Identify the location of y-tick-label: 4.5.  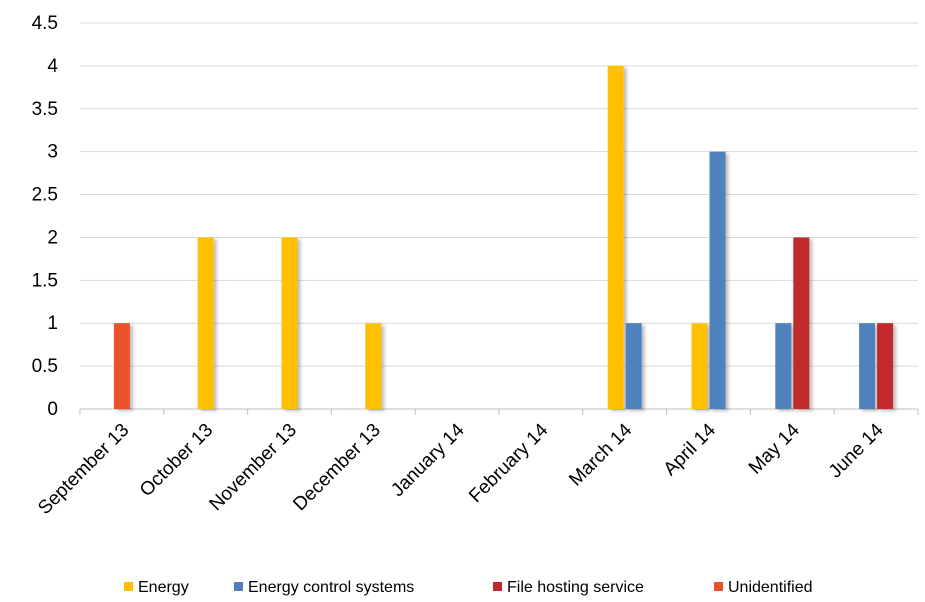
(45, 23).